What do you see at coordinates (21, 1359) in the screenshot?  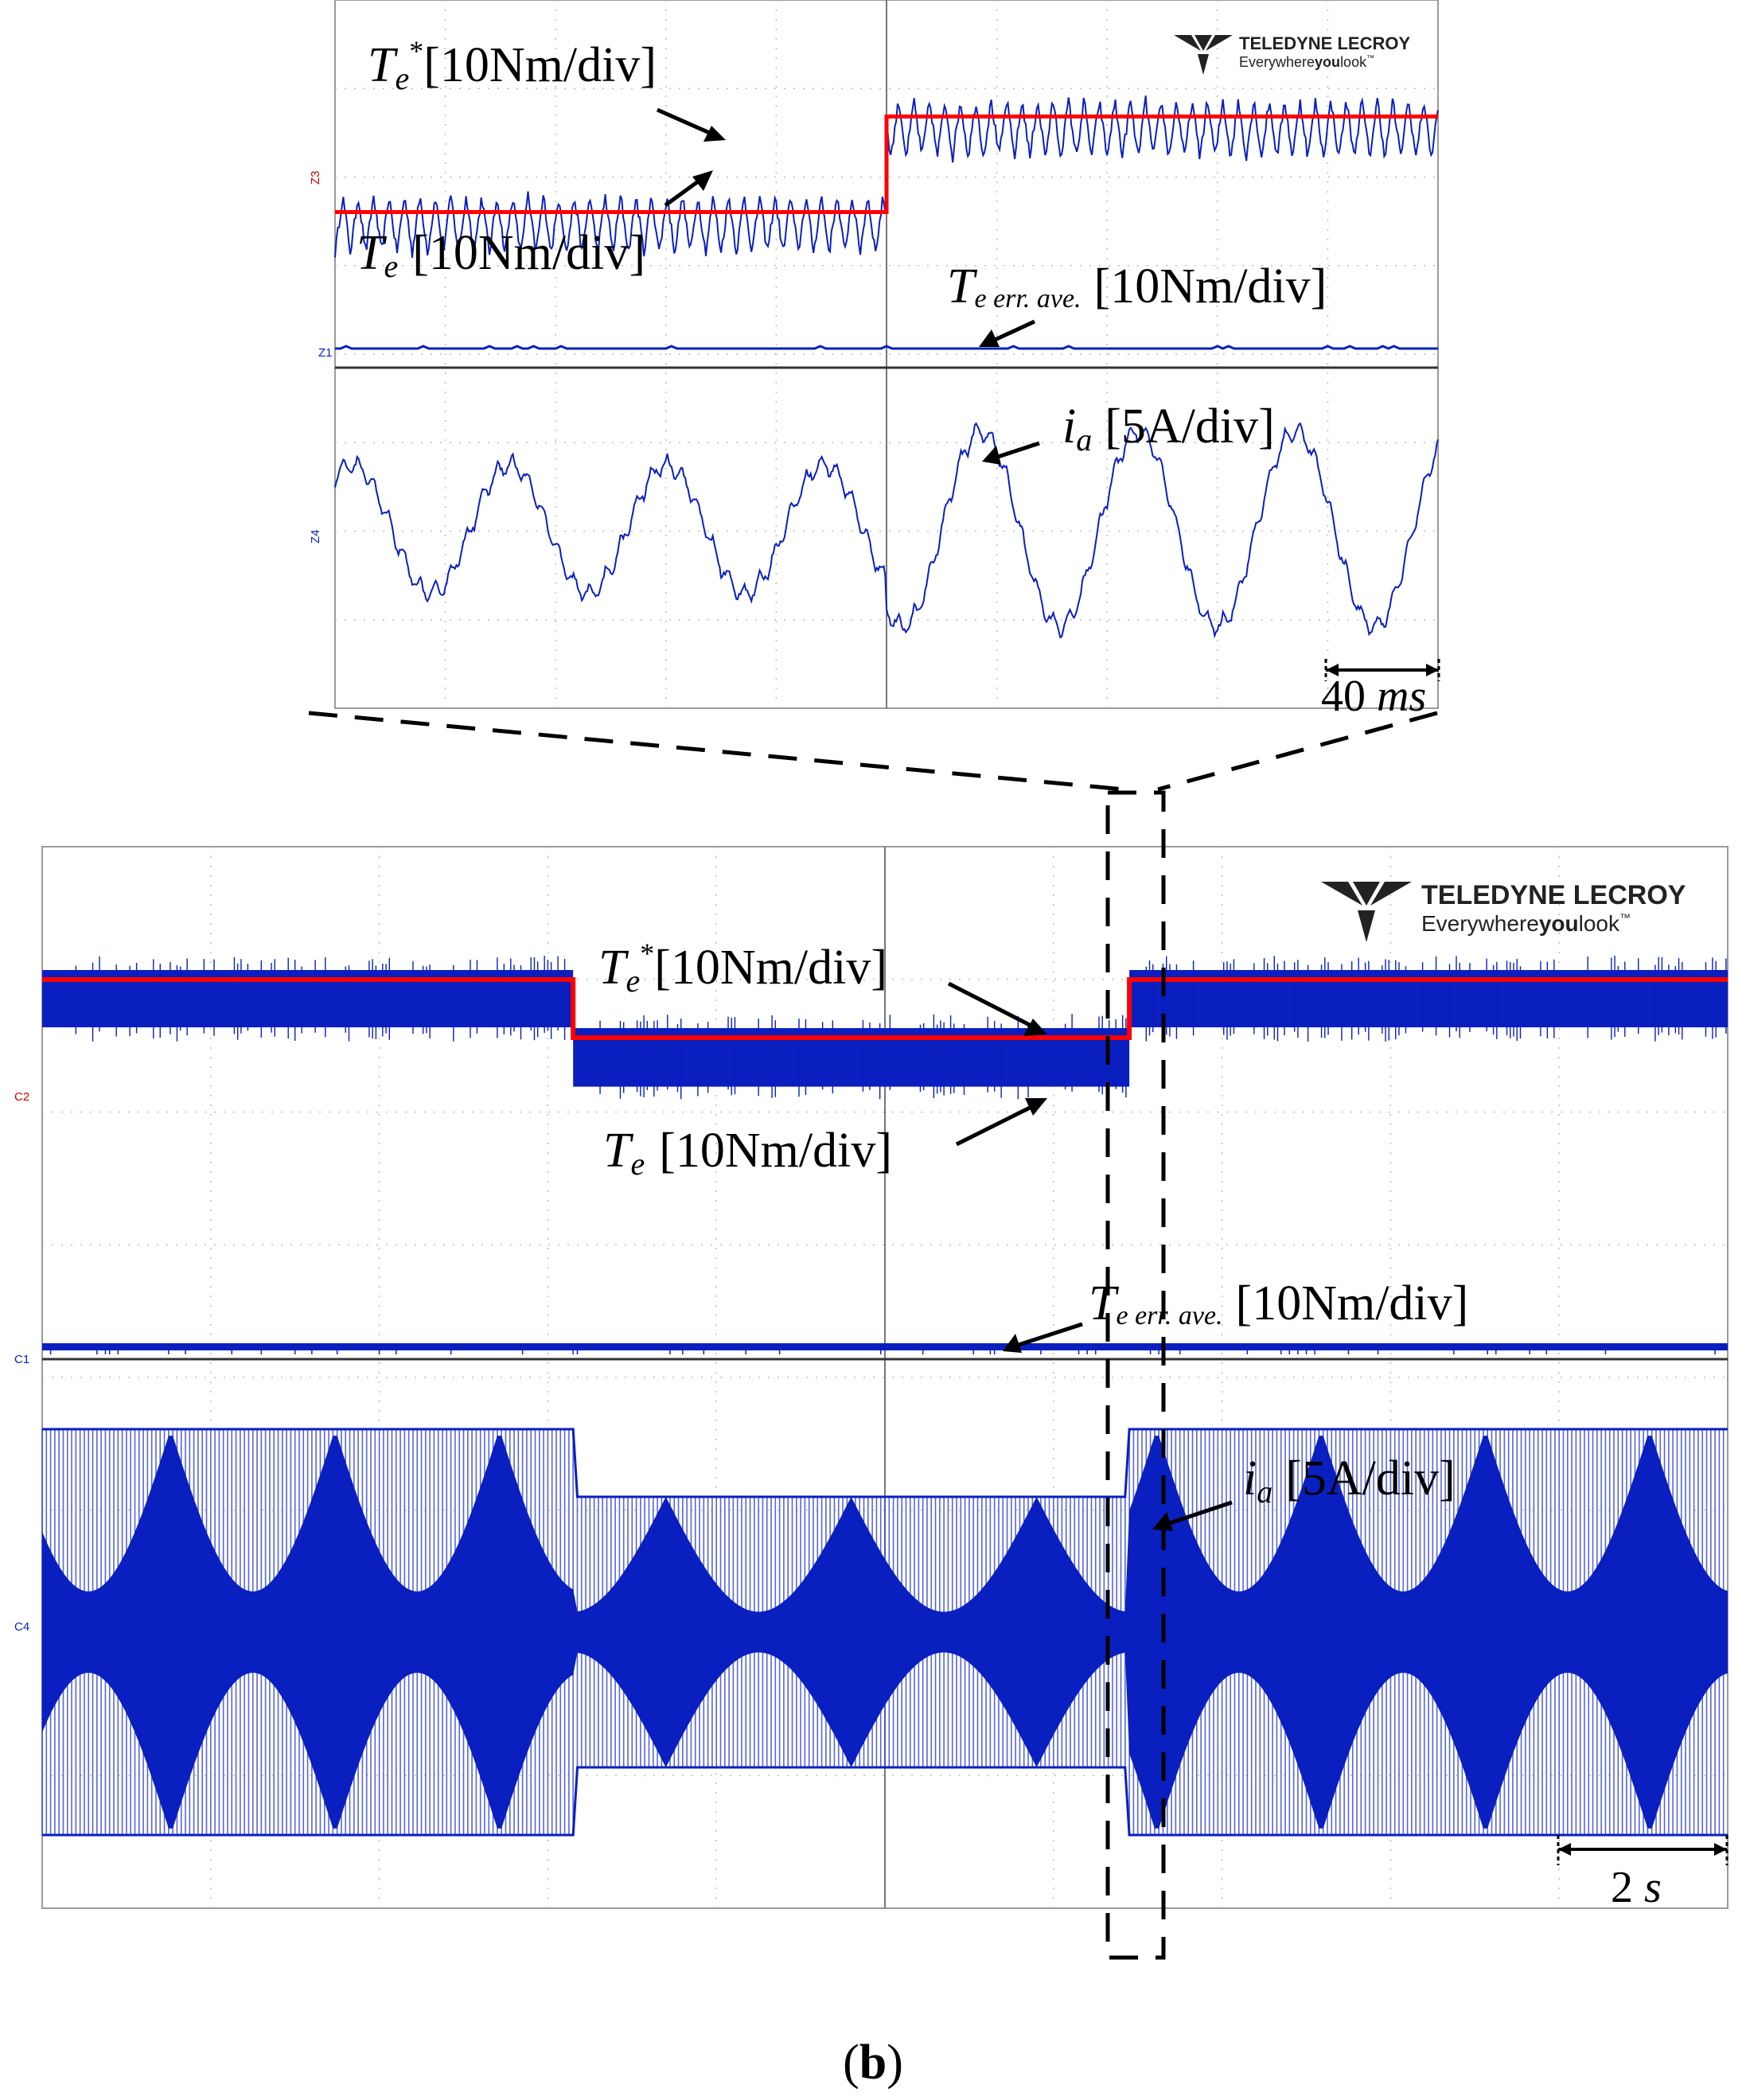 I see `channel-marker-c1: C1` at bounding box center [21, 1359].